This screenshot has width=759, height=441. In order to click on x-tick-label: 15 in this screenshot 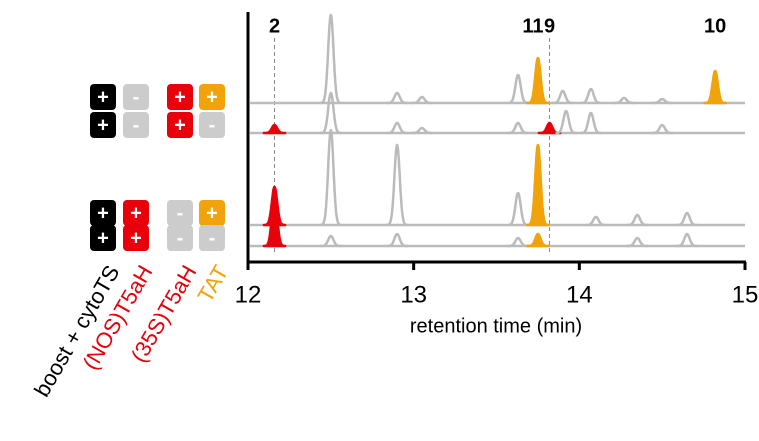, I will do `click(745, 294)`.